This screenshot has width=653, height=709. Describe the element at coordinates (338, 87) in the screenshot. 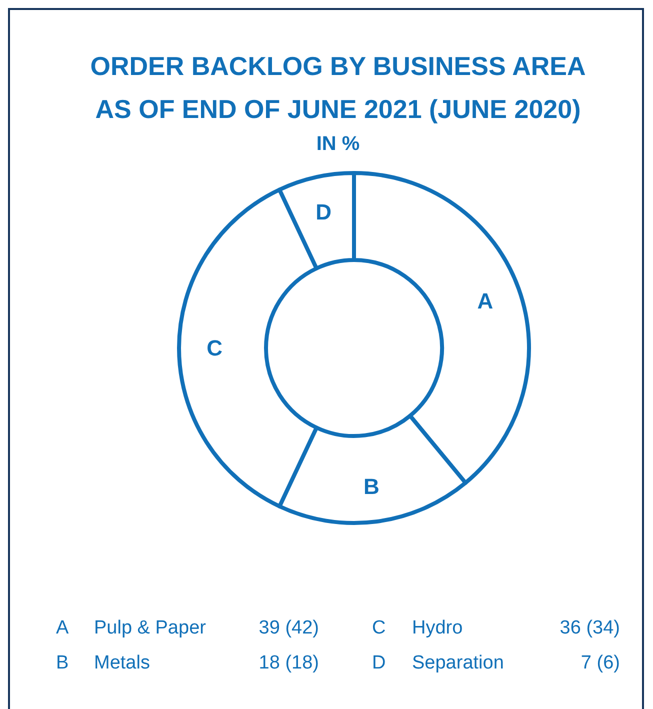

I see `chart-title: ORDER BACKLOG BY BUSINESS AREA AS OF END OF JUNE 2021 (JUNE 2020)` at that location.